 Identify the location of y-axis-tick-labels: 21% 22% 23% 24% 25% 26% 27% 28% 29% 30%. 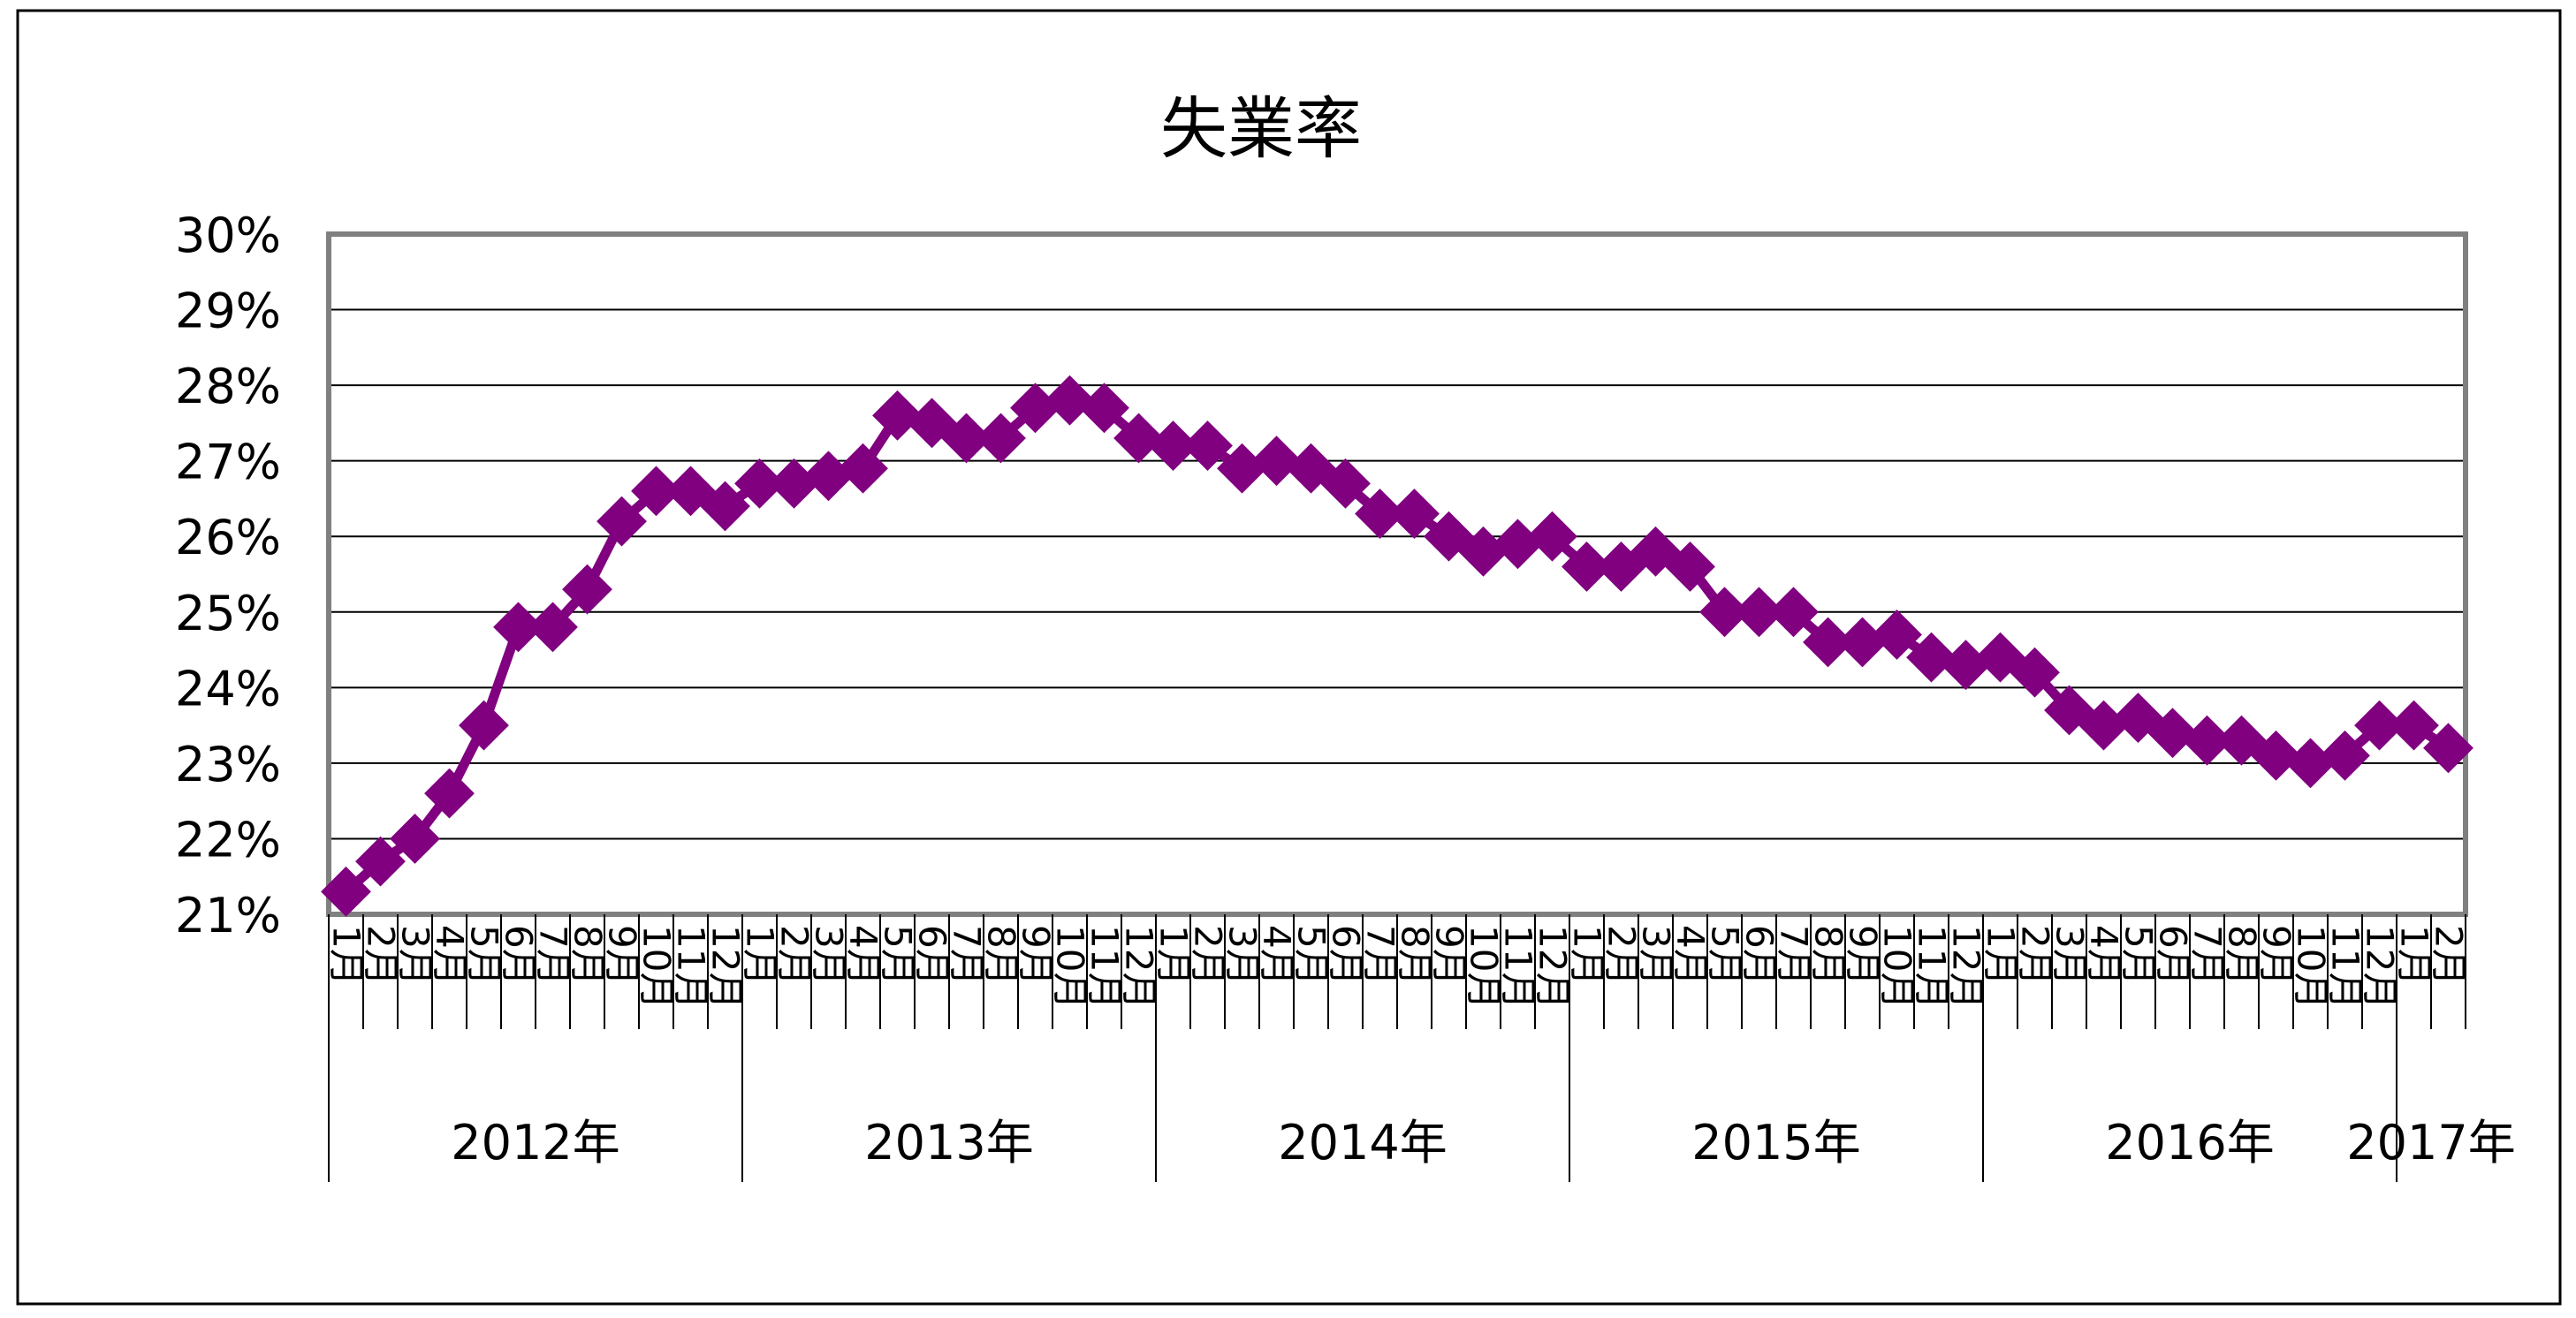
(228, 575).